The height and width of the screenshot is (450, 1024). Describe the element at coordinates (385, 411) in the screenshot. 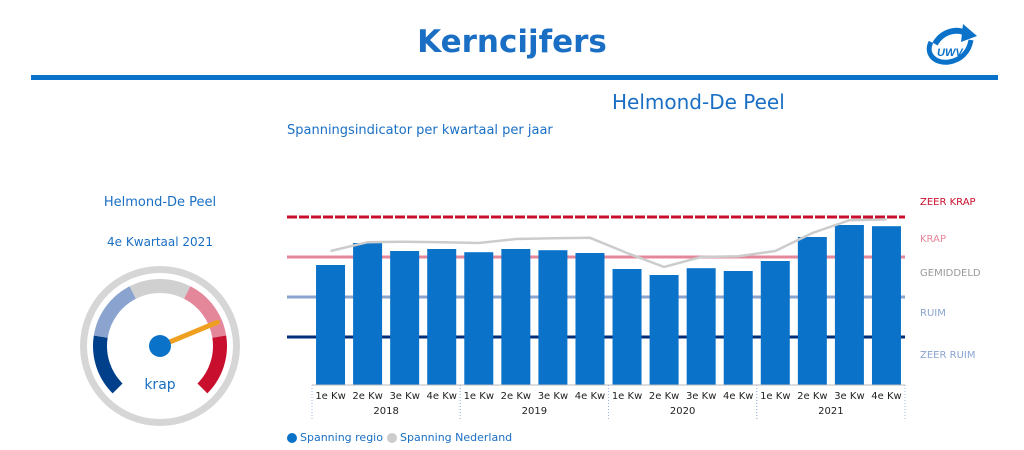

I see `x-group-label-2018: 2018` at that location.